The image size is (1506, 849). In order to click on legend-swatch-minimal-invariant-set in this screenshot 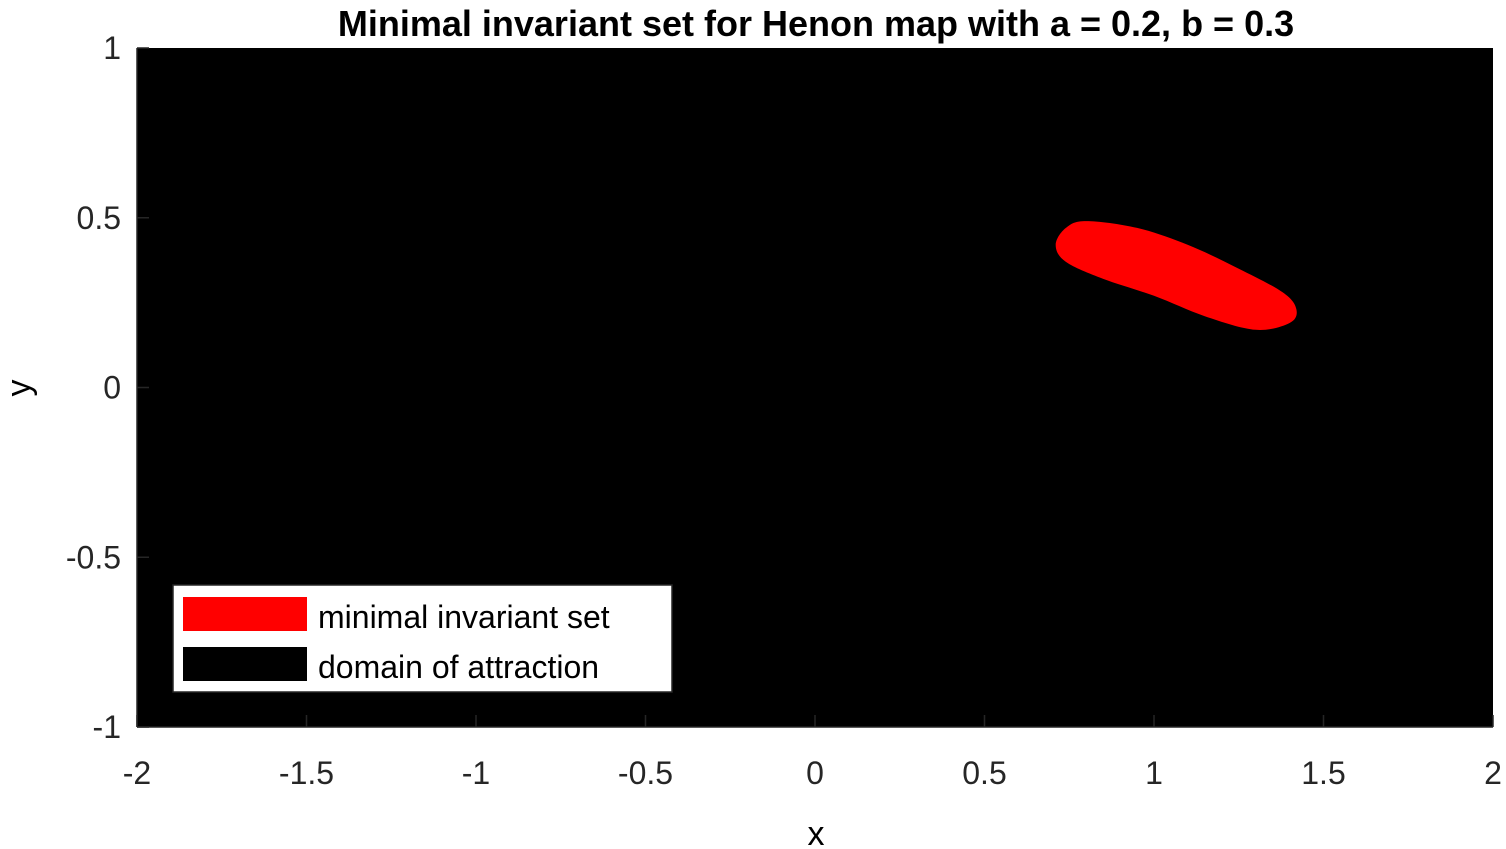, I will do `click(245, 614)`.